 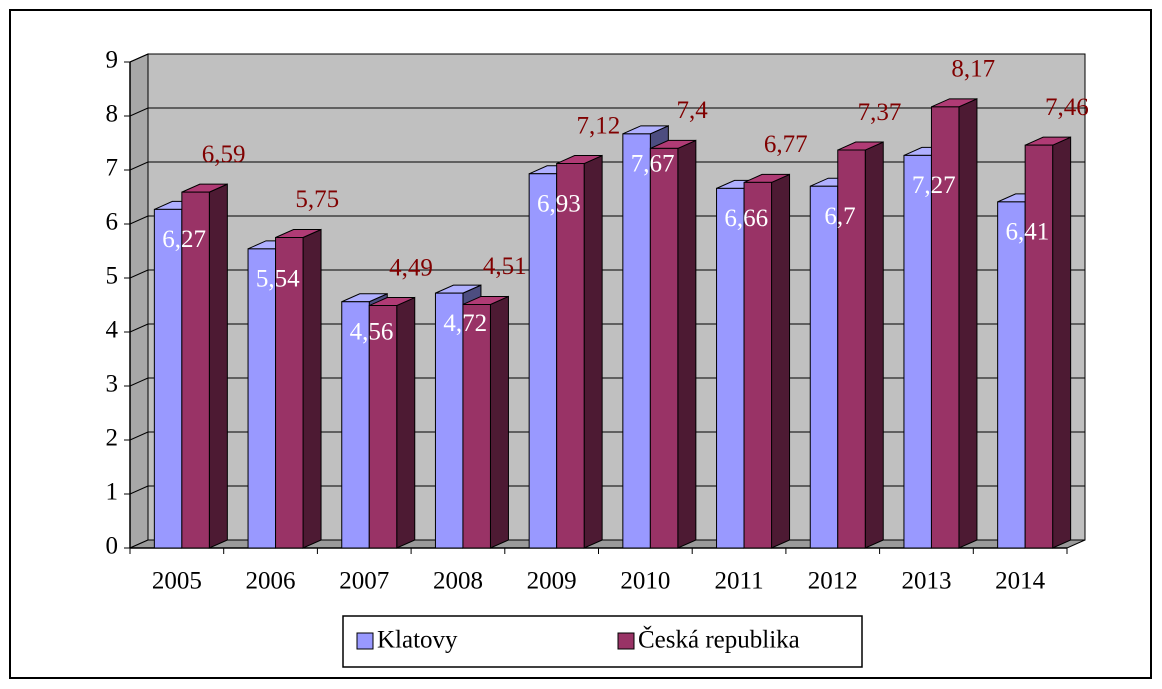 What do you see at coordinates (112, 222) in the screenshot?
I see `y-tick-label: 6` at bounding box center [112, 222].